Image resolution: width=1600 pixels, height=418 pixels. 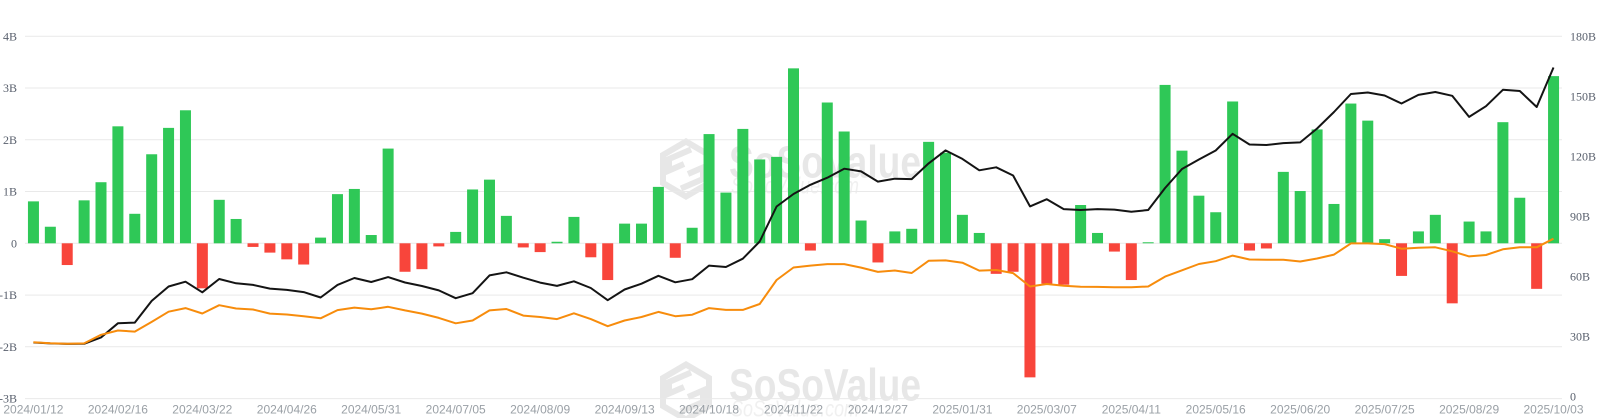 What do you see at coordinates (8, 399) in the screenshot?
I see `svg-text: -3B` at bounding box center [8, 399].